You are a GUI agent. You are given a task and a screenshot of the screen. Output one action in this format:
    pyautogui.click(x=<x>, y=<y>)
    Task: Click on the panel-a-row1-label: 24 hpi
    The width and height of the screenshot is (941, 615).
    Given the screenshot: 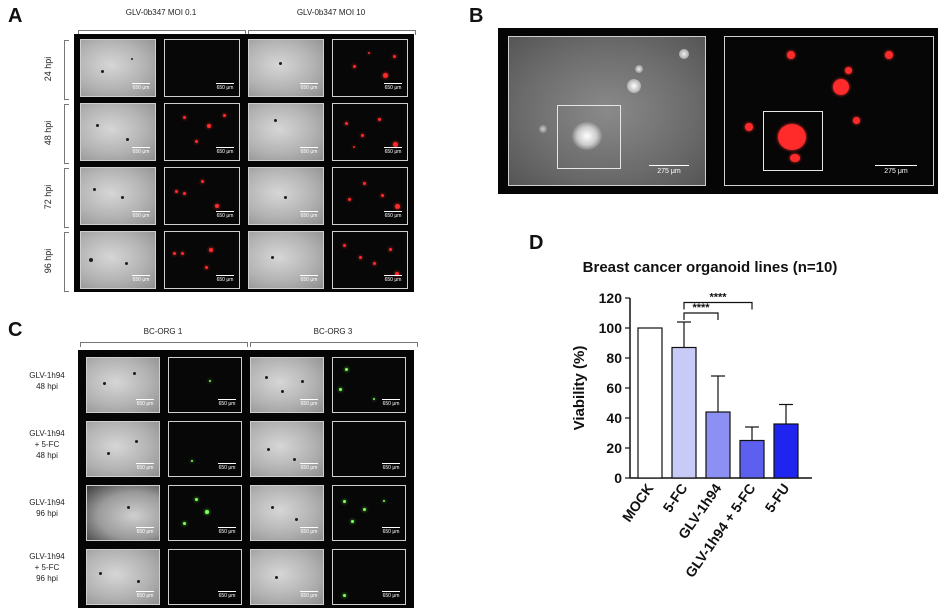 What is the action you would take?
    pyautogui.click(x=48, y=69)
    